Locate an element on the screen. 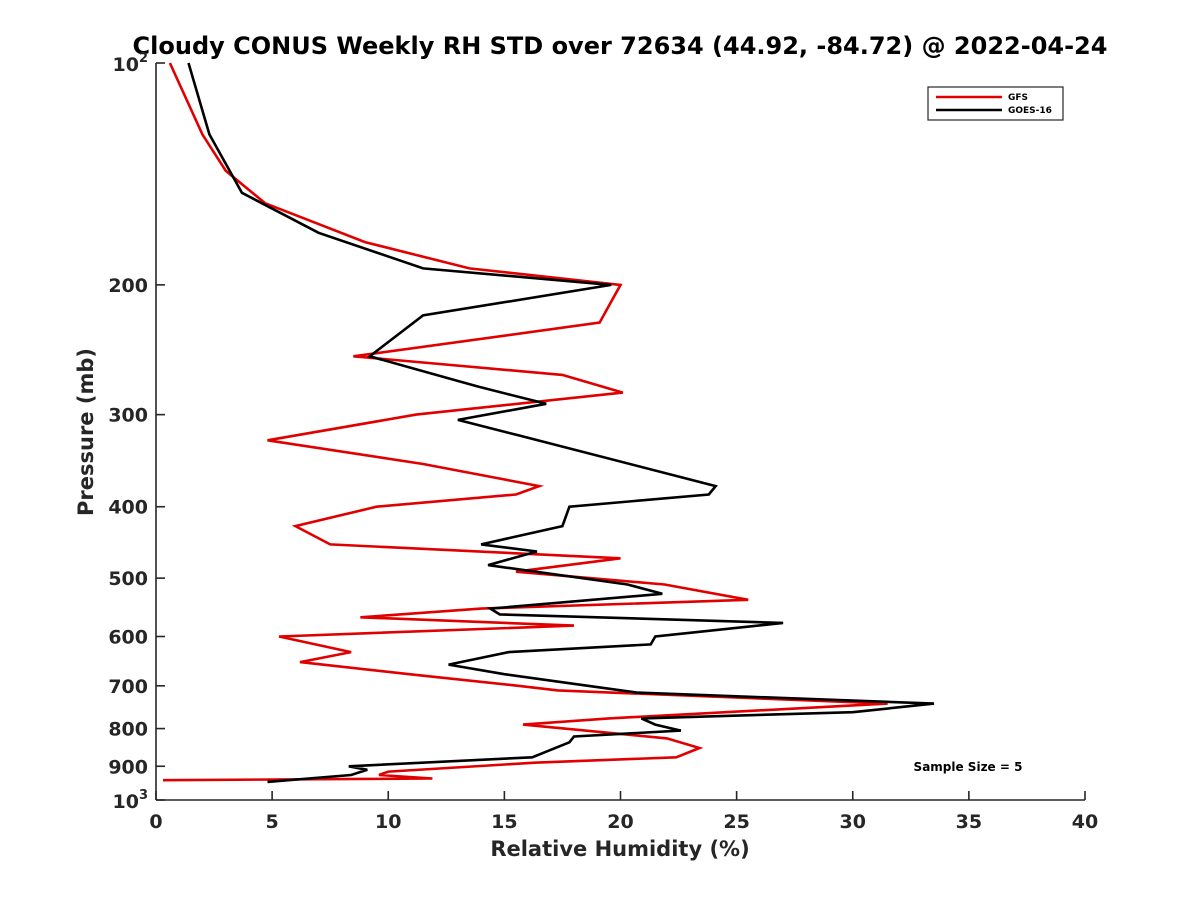 This screenshot has width=1200, height=900. sample-size-annotation: Sample Size = 5 is located at coordinates (968, 767).